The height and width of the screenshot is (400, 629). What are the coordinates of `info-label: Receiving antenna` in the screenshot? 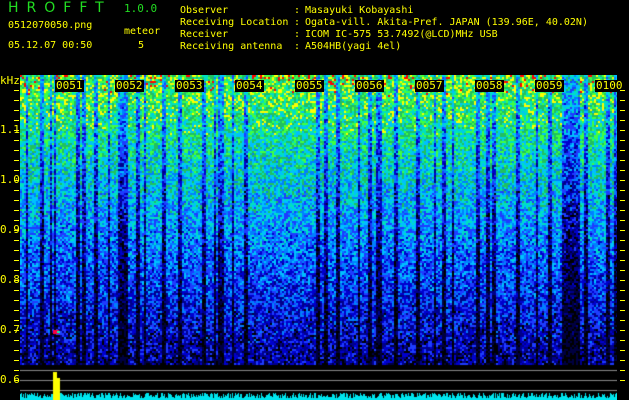 It's located at (231, 46).